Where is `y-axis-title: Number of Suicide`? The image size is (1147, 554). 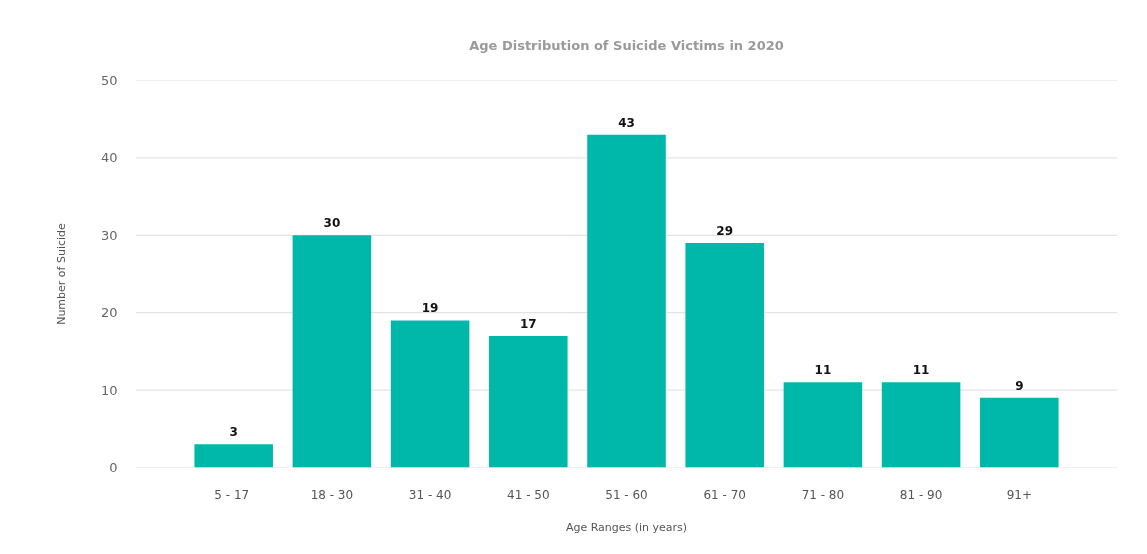 y-axis-title: Number of Suicide is located at coordinates (61, 273).